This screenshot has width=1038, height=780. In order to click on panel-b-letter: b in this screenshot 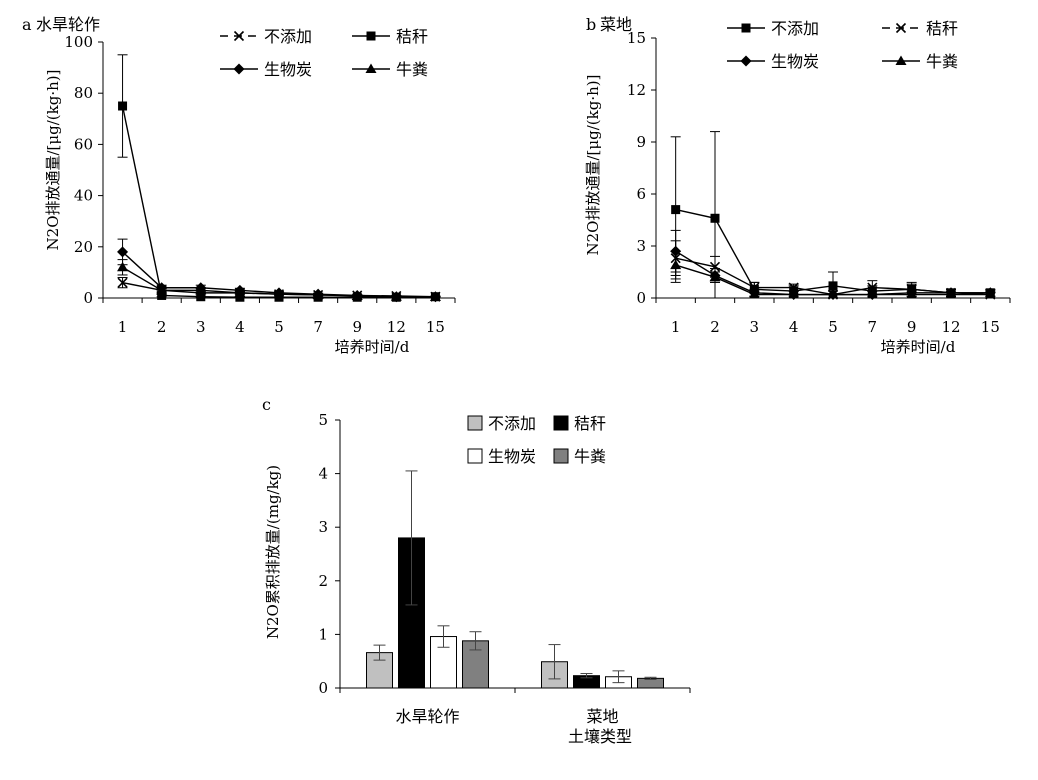, I will do `click(591, 24)`.